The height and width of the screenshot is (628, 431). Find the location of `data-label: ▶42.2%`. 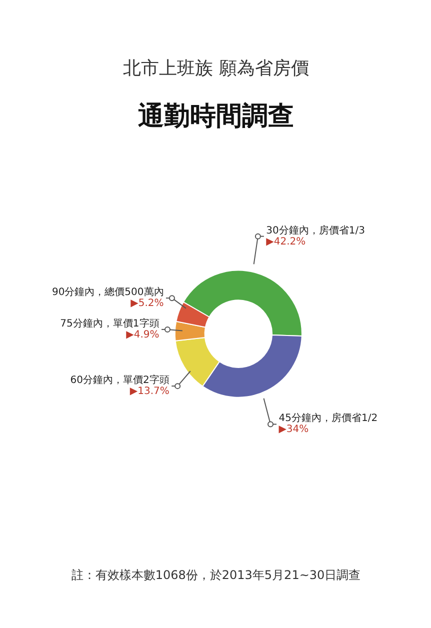

data-label: ▶42.2% is located at coordinates (286, 242).